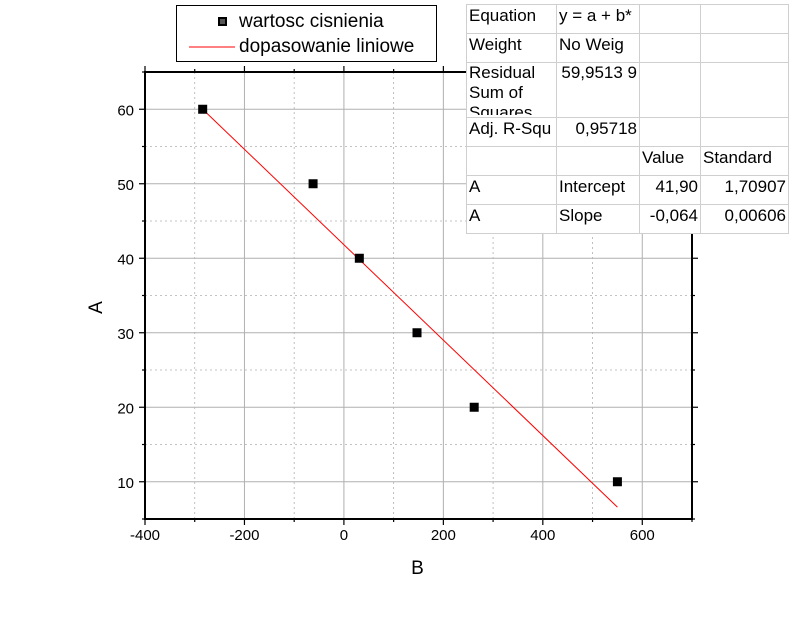  What do you see at coordinates (542, 535) in the screenshot?
I see `x-tick-label: 400` at bounding box center [542, 535].